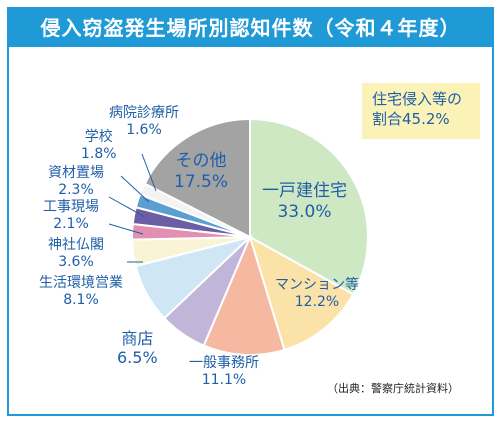  I want to click on label-construction-site-value: 2.1%, so click(71, 224).